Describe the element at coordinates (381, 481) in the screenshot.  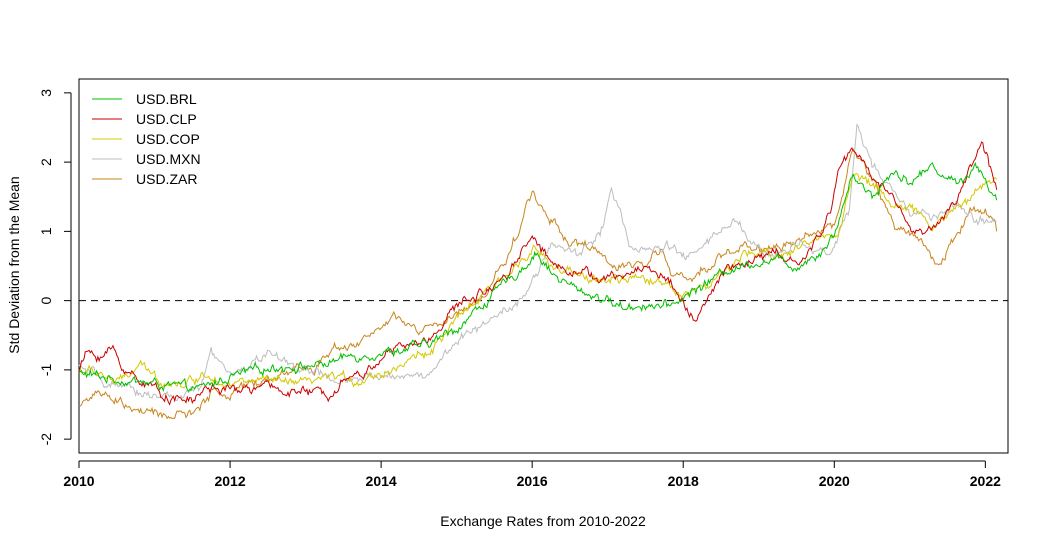
I see `x-tick-label: 2014` at that location.